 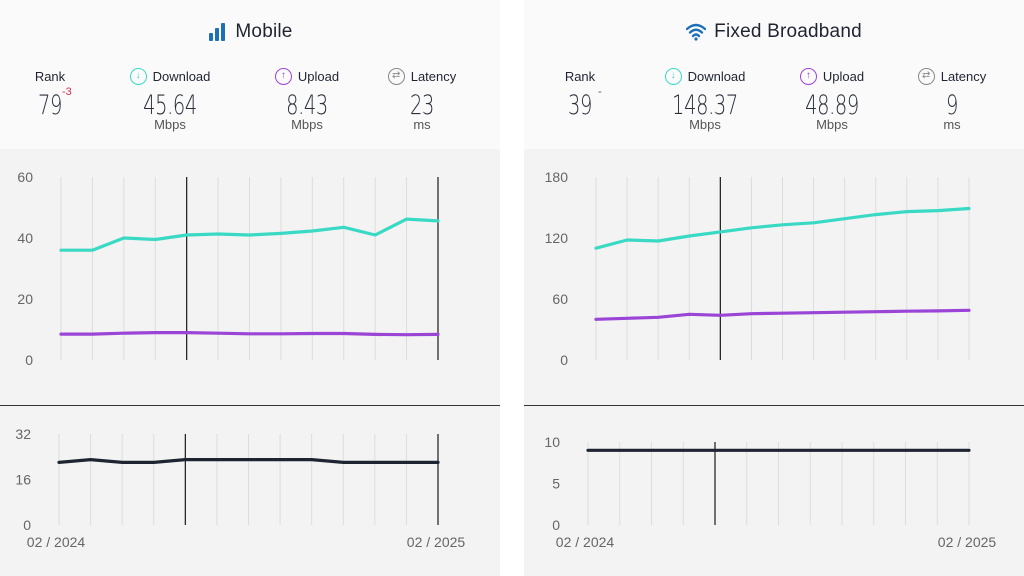 What do you see at coordinates (50, 105) in the screenshot?
I see `rank-value: 79` at bounding box center [50, 105].